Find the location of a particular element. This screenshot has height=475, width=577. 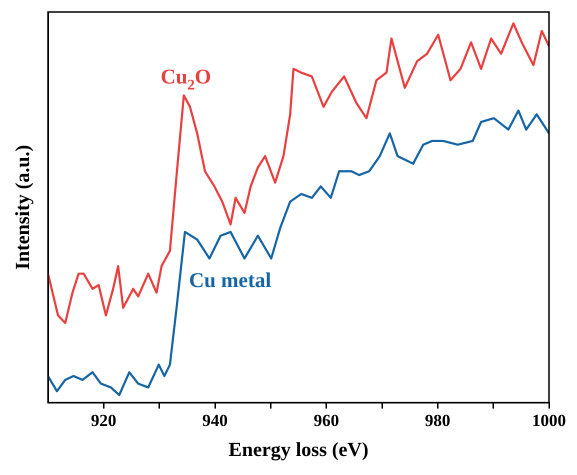

x-tick-label: 980 is located at coordinates (437, 420).